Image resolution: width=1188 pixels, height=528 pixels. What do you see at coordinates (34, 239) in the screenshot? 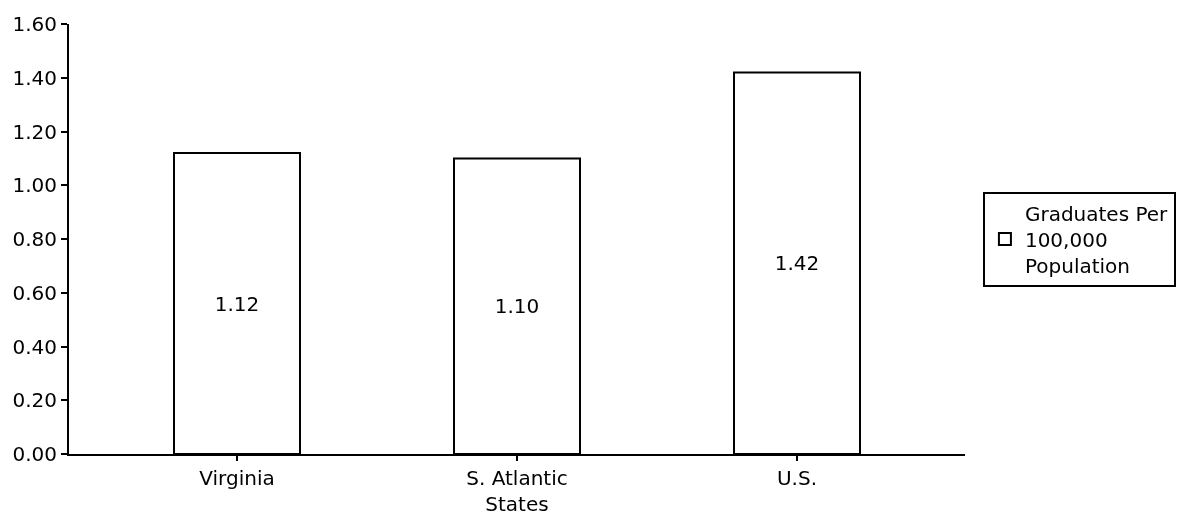
I see `y-tick-label: 0.80` at bounding box center [34, 239].